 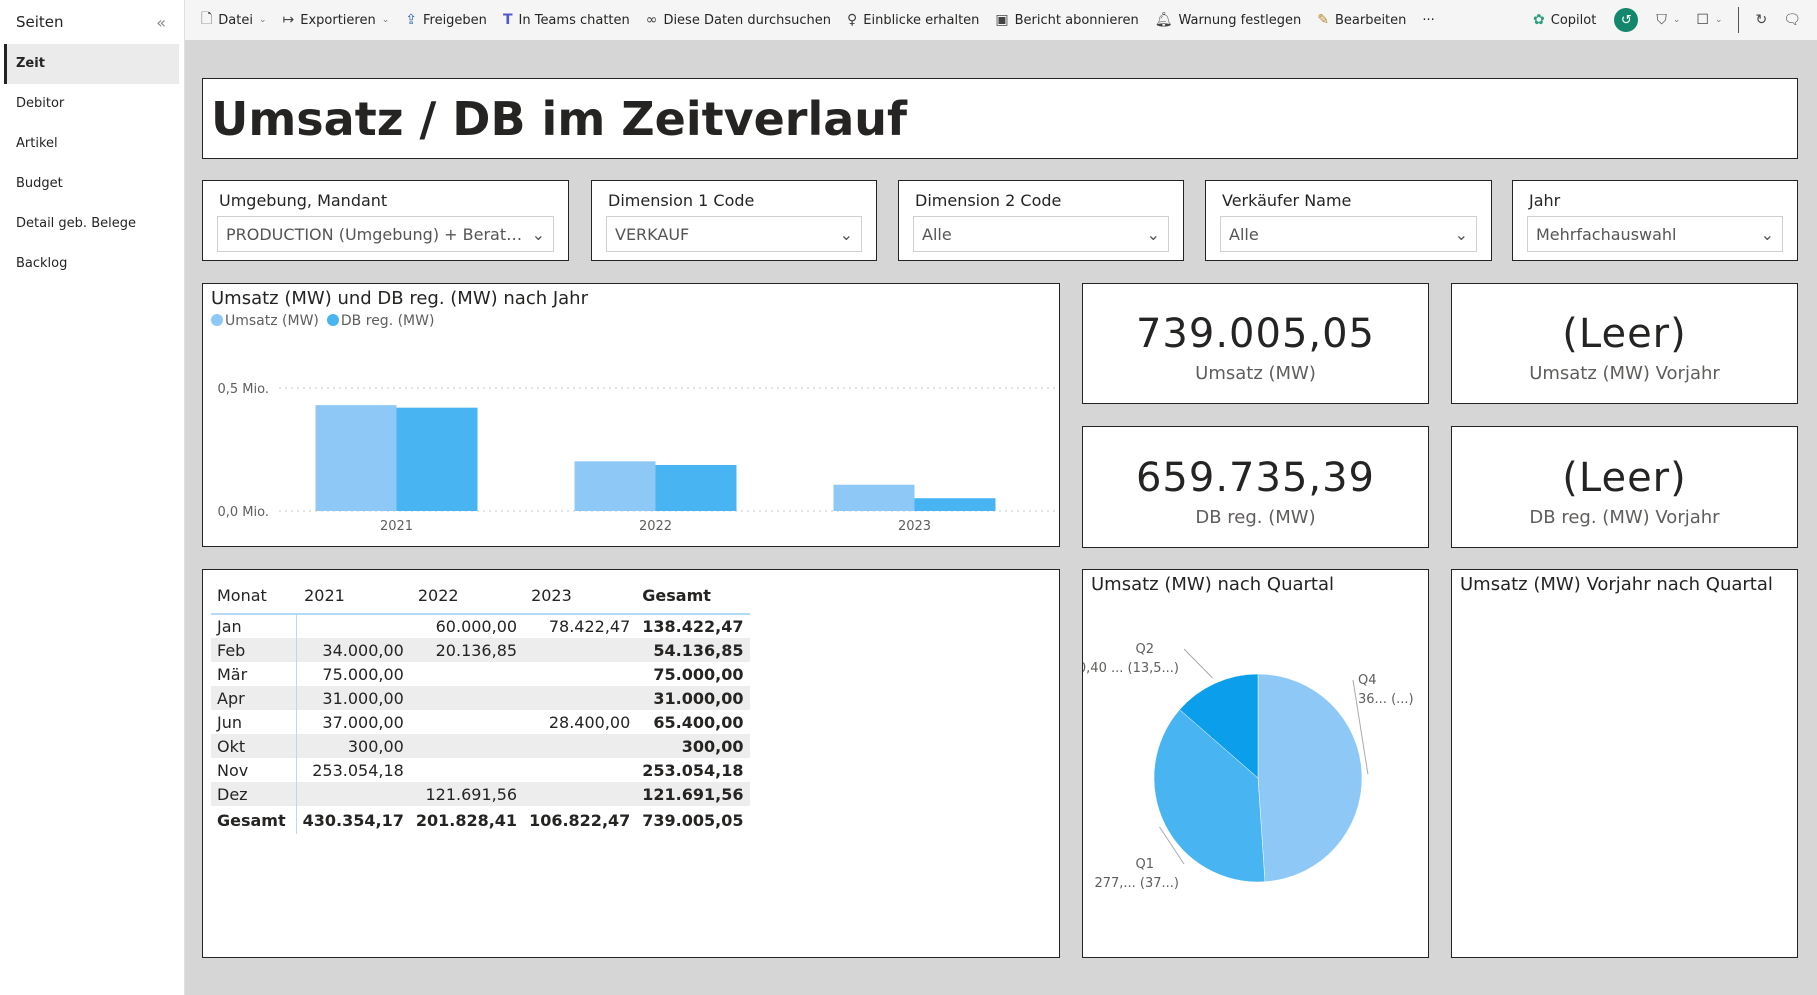 What do you see at coordinates (693, 746) in the screenshot?
I see `table-cell: 300,00` at bounding box center [693, 746].